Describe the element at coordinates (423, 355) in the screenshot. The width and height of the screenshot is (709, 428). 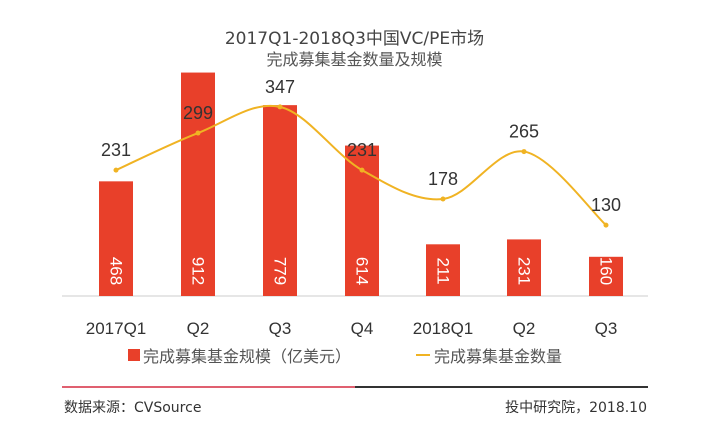
I see `legend-swatch-line` at that location.